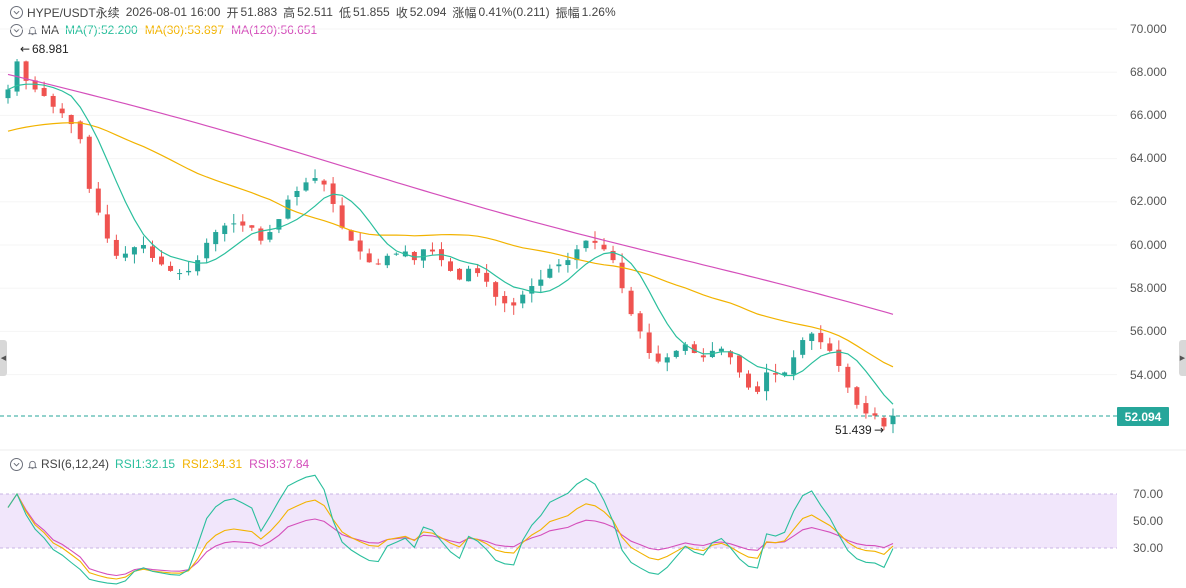 The width and height of the screenshot is (1186, 588). What do you see at coordinates (32, 464) in the screenshot?
I see `rsi-alert-bell-icon` at bounding box center [32, 464].